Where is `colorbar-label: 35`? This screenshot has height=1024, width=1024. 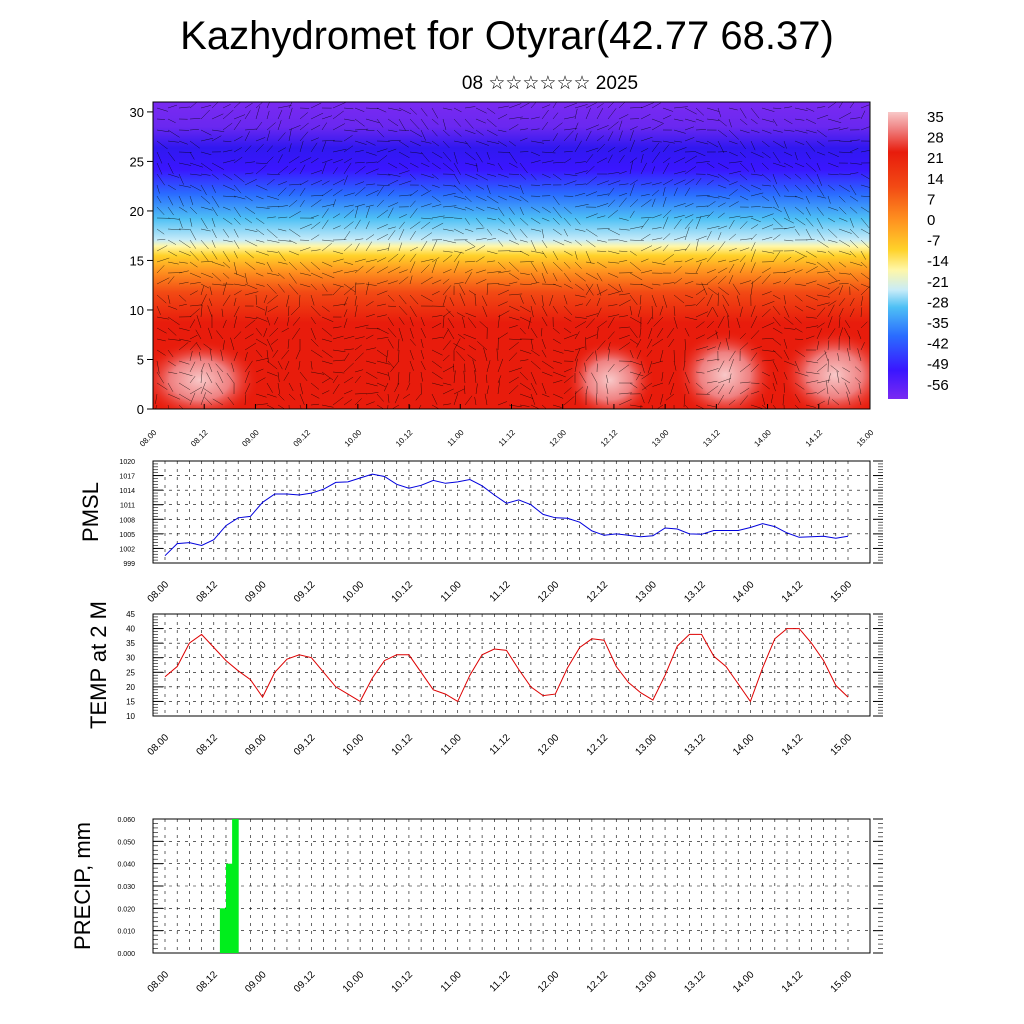 colorbar-label: 35 is located at coordinates (935, 117).